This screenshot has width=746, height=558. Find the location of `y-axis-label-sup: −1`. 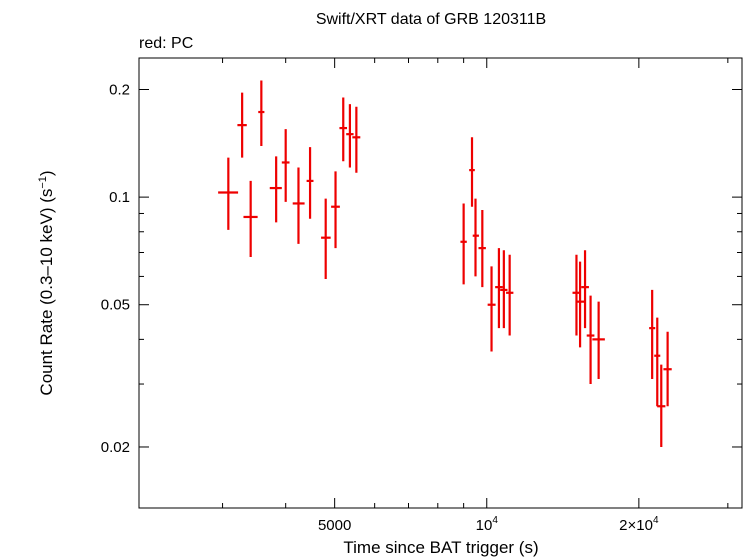

y-axis-label-sup: −1 is located at coordinates (43, 182).